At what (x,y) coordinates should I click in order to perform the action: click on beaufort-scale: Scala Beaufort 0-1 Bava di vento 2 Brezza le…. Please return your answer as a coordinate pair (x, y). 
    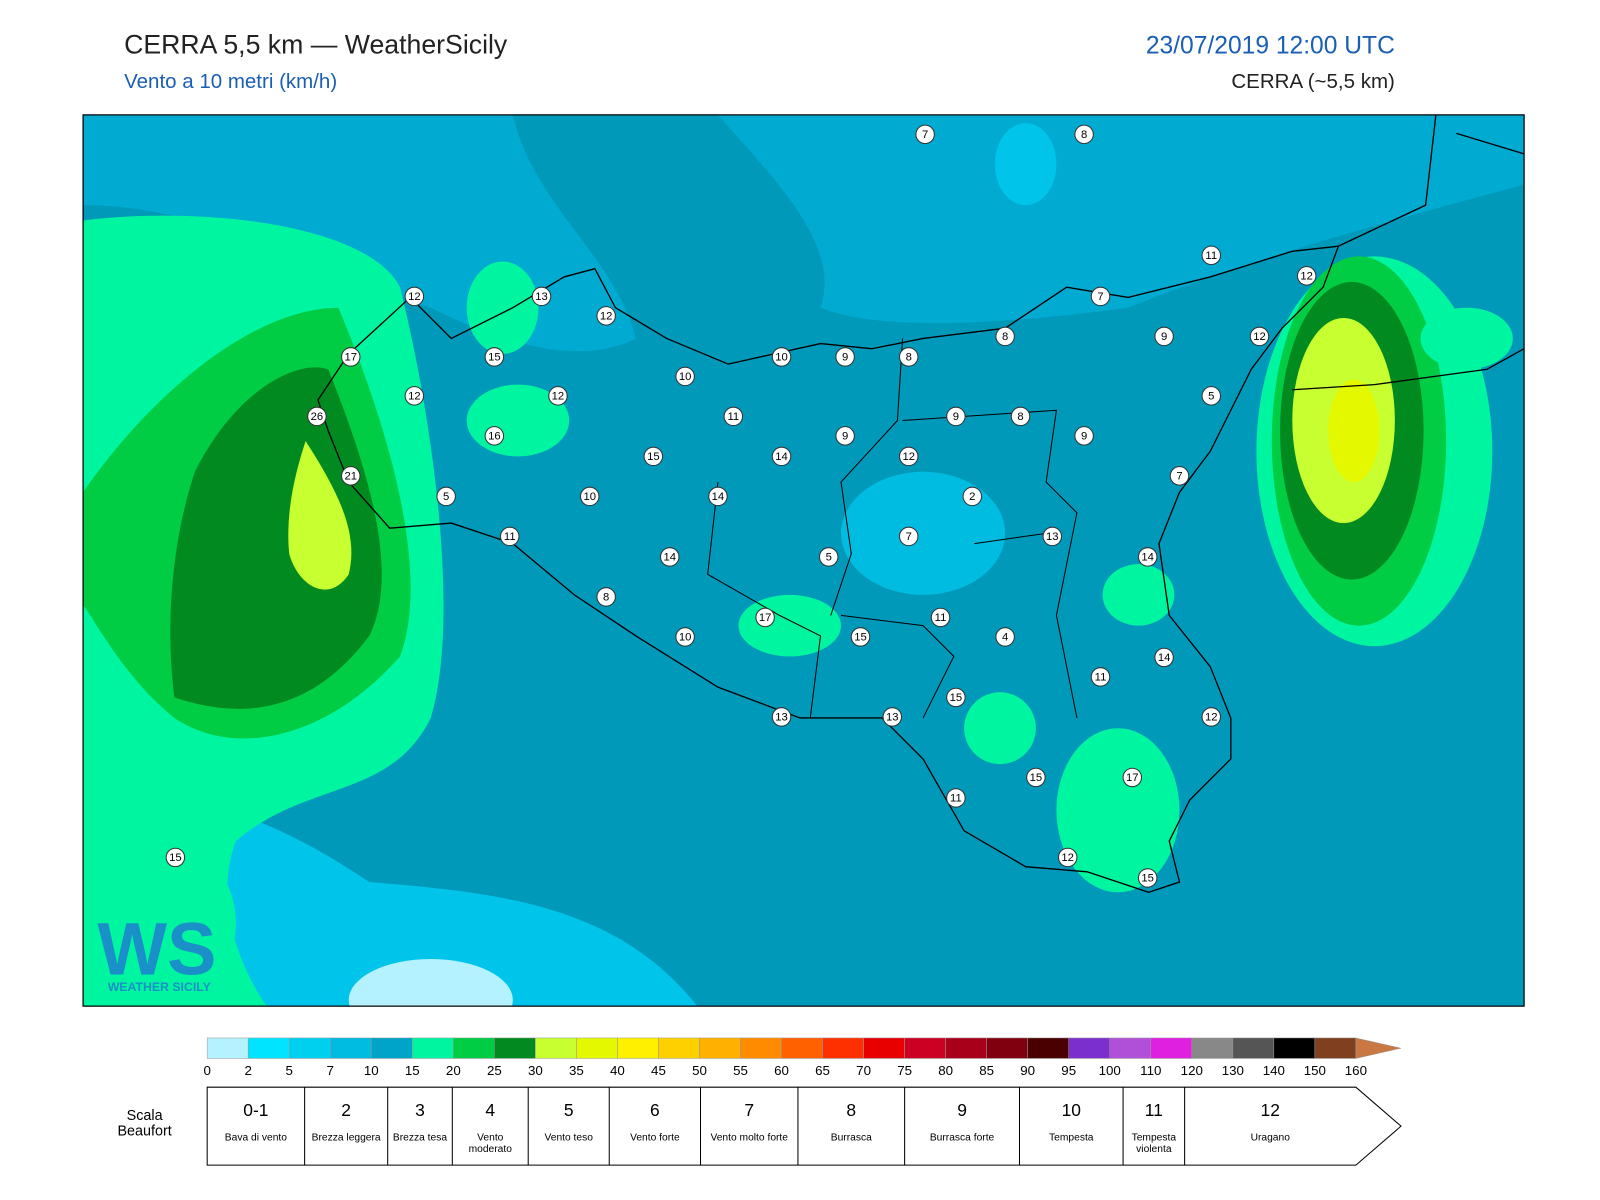
    Looking at the image, I should click on (759, 1126).